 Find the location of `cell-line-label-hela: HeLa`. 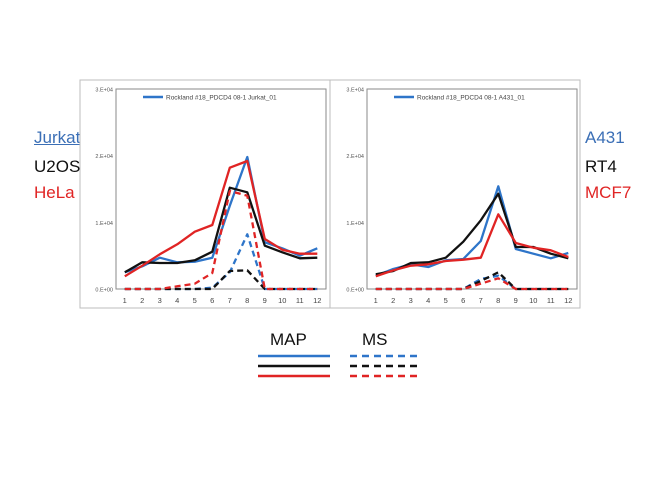

cell-line-label-hela: HeLa is located at coordinates (54, 192).